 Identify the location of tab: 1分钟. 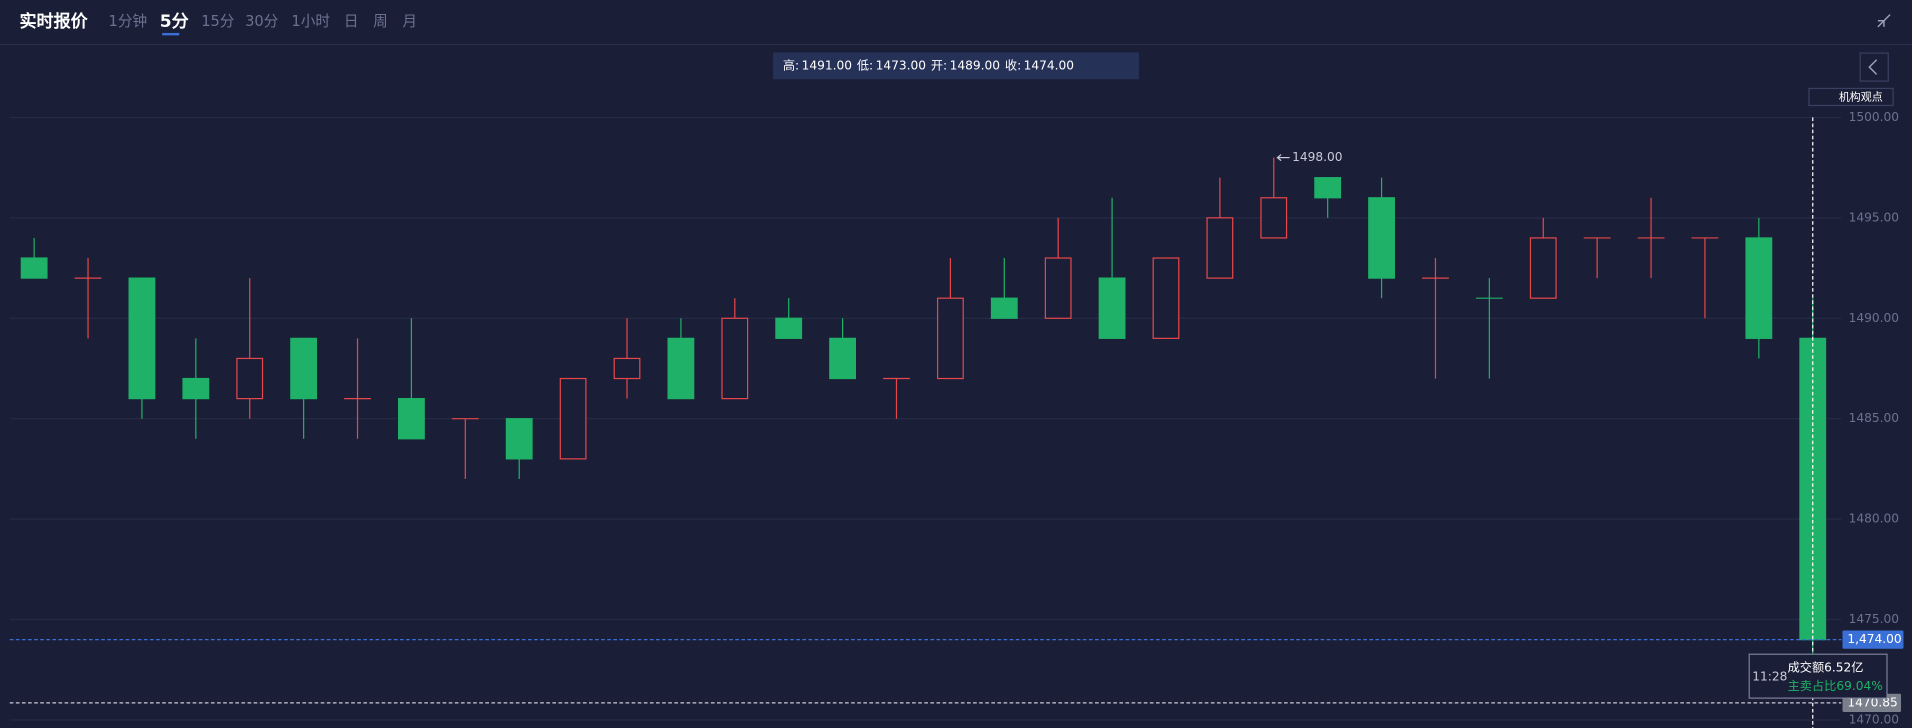
(128, 21).